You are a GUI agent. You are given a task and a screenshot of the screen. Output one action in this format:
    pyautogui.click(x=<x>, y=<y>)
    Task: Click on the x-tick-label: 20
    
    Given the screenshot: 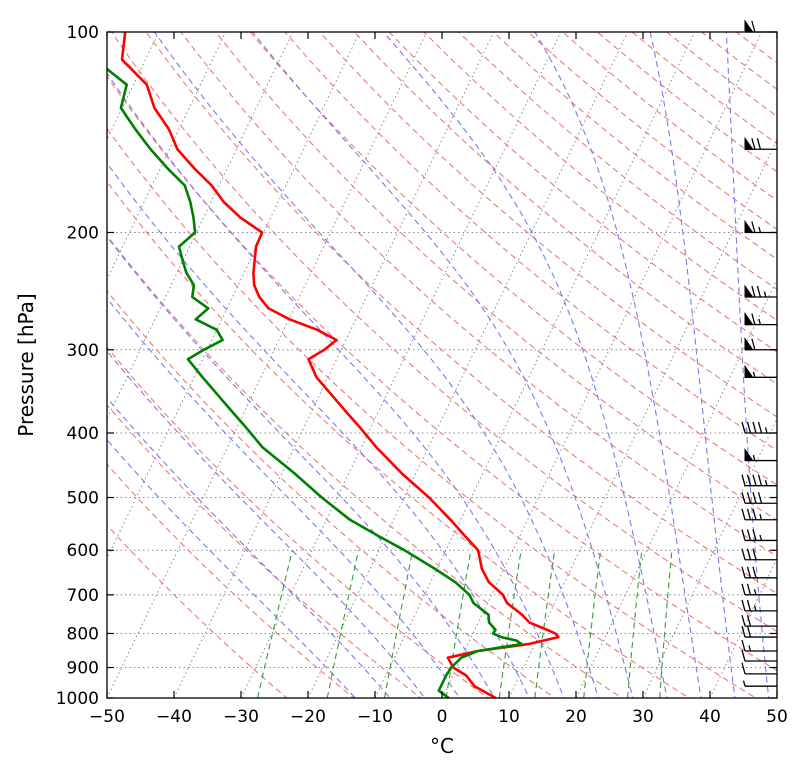 What is the action you would take?
    pyautogui.click(x=576, y=717)
    